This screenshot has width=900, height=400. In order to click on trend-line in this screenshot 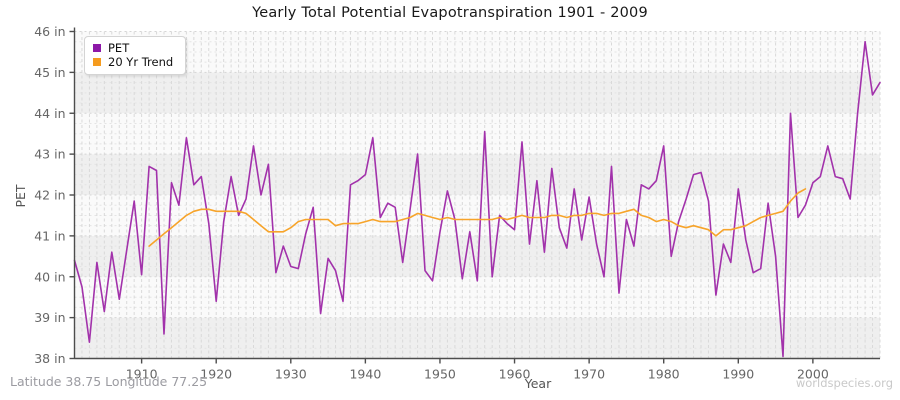, I will do `click(477, 217)`.